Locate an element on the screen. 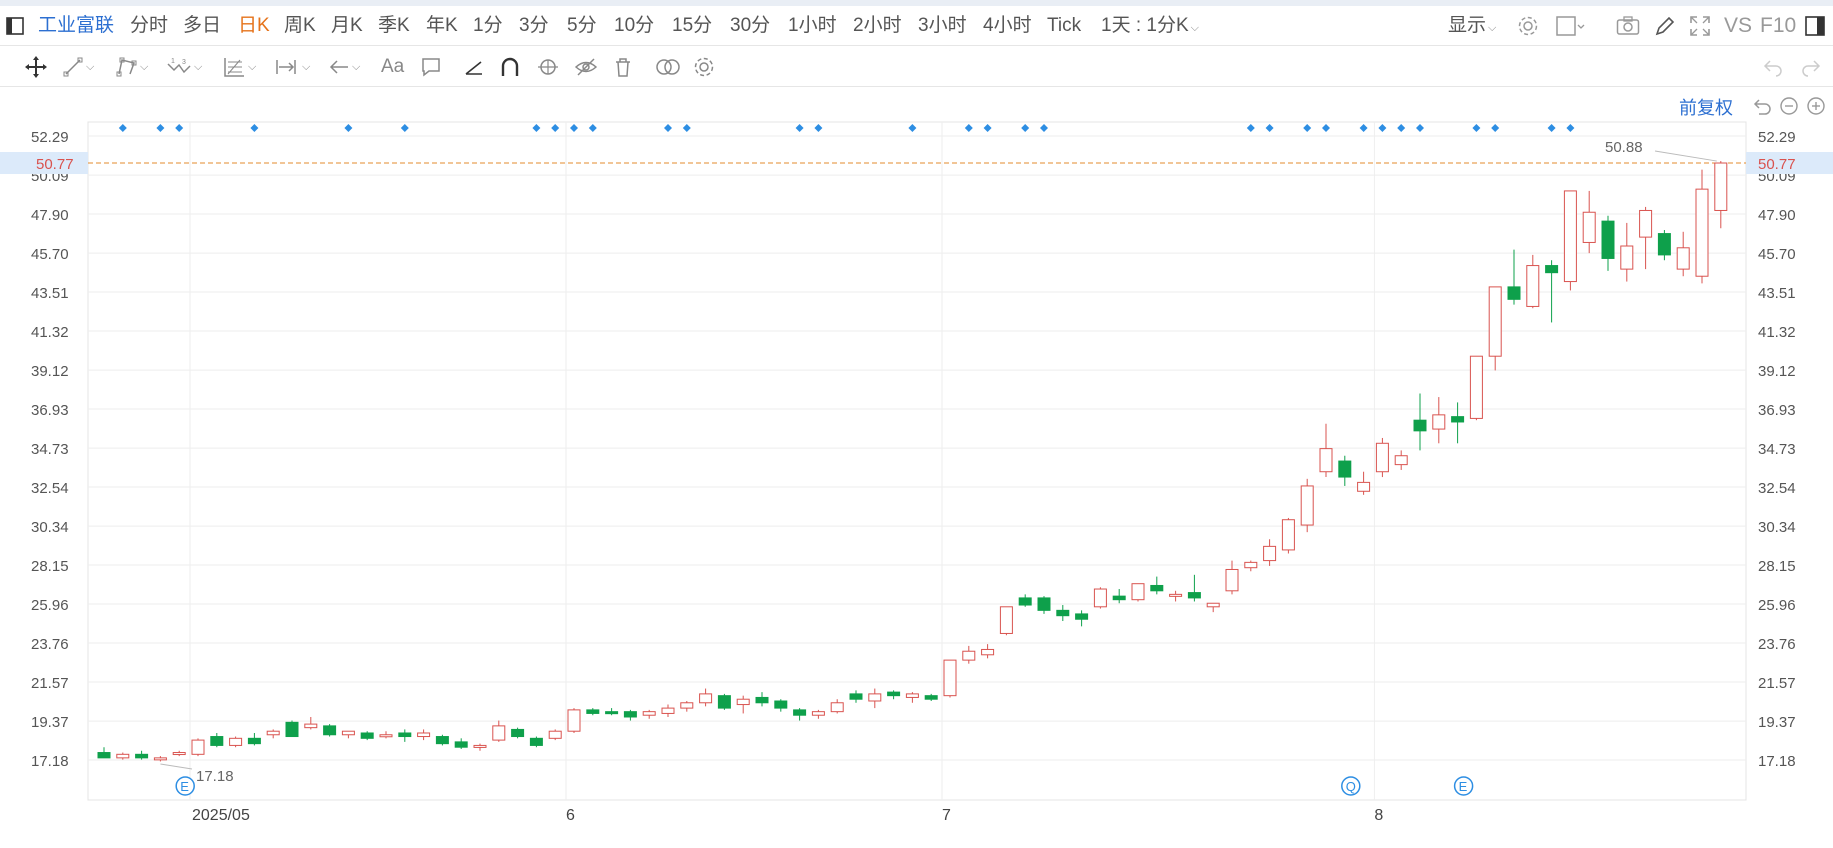  undo-icon is located at coordinates (1773, 67).